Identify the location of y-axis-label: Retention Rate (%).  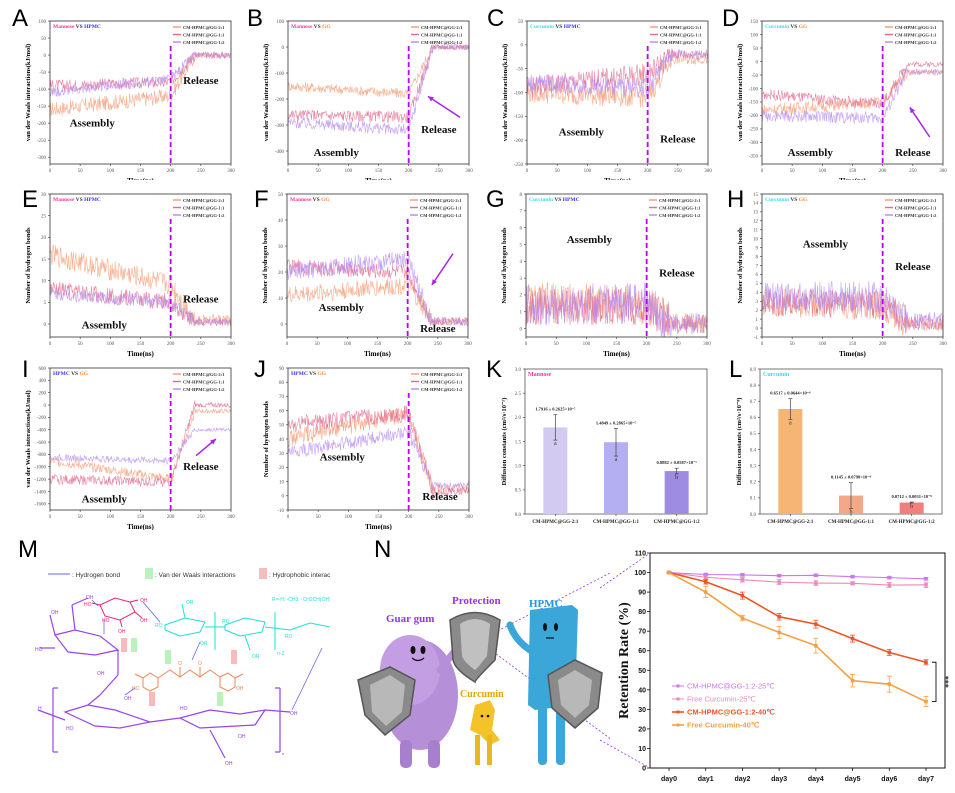
(624, 660).